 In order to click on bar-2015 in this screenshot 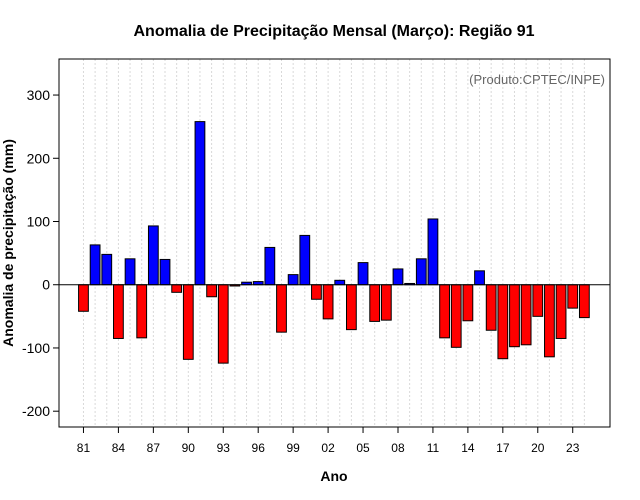, I will do `click(479, 278)`.